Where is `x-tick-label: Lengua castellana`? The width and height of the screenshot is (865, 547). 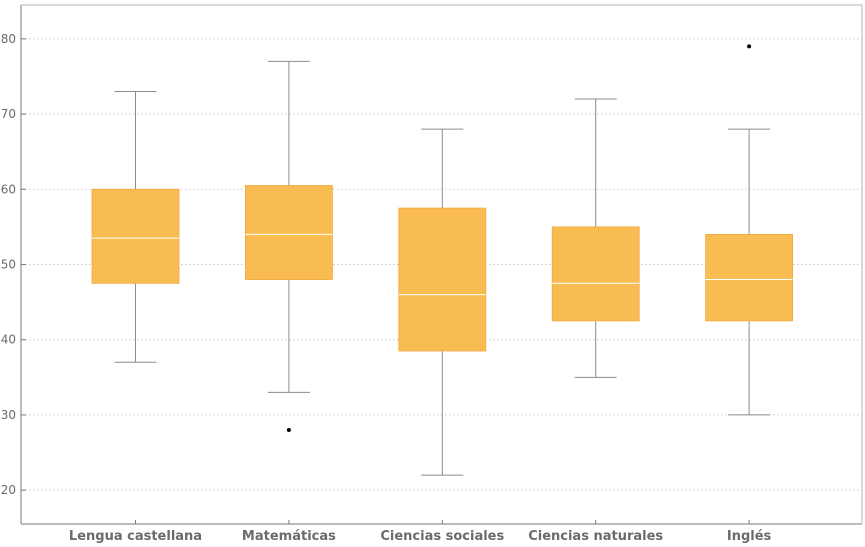
x-tick-label: Lengua castellana is located at coordinates (135, 536).